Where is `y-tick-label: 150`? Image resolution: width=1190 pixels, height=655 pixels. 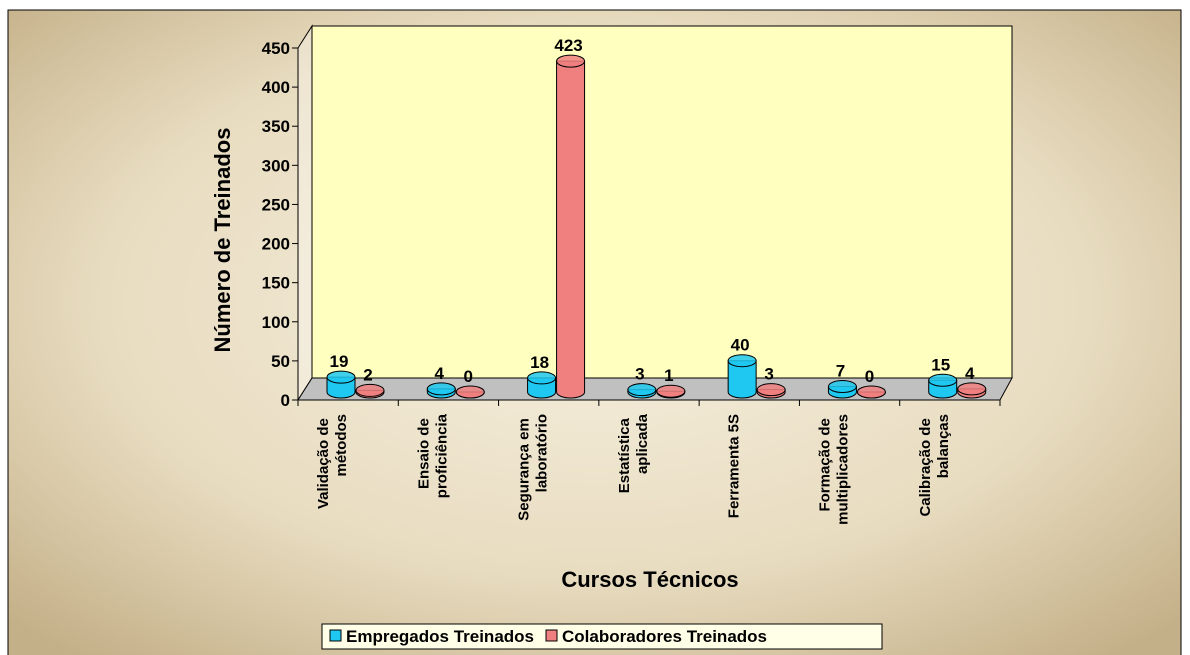 y-tick-label: 150 is located at coordinates (276, 283).